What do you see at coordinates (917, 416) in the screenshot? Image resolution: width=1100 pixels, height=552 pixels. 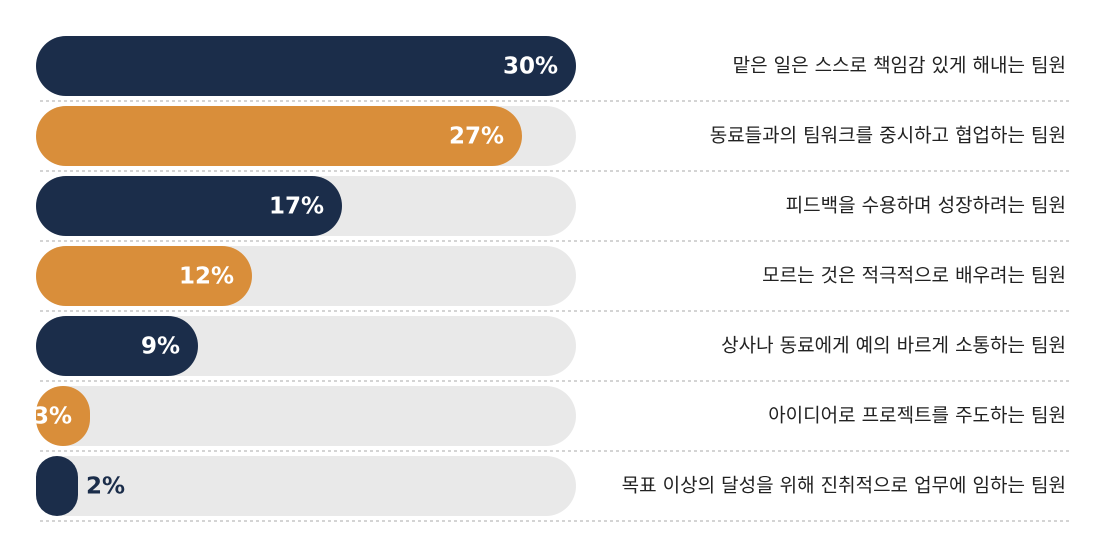 I see `category-label: 아이디어로 프로젝트를 주도하는 팀원` at bounding box center [917, 416].